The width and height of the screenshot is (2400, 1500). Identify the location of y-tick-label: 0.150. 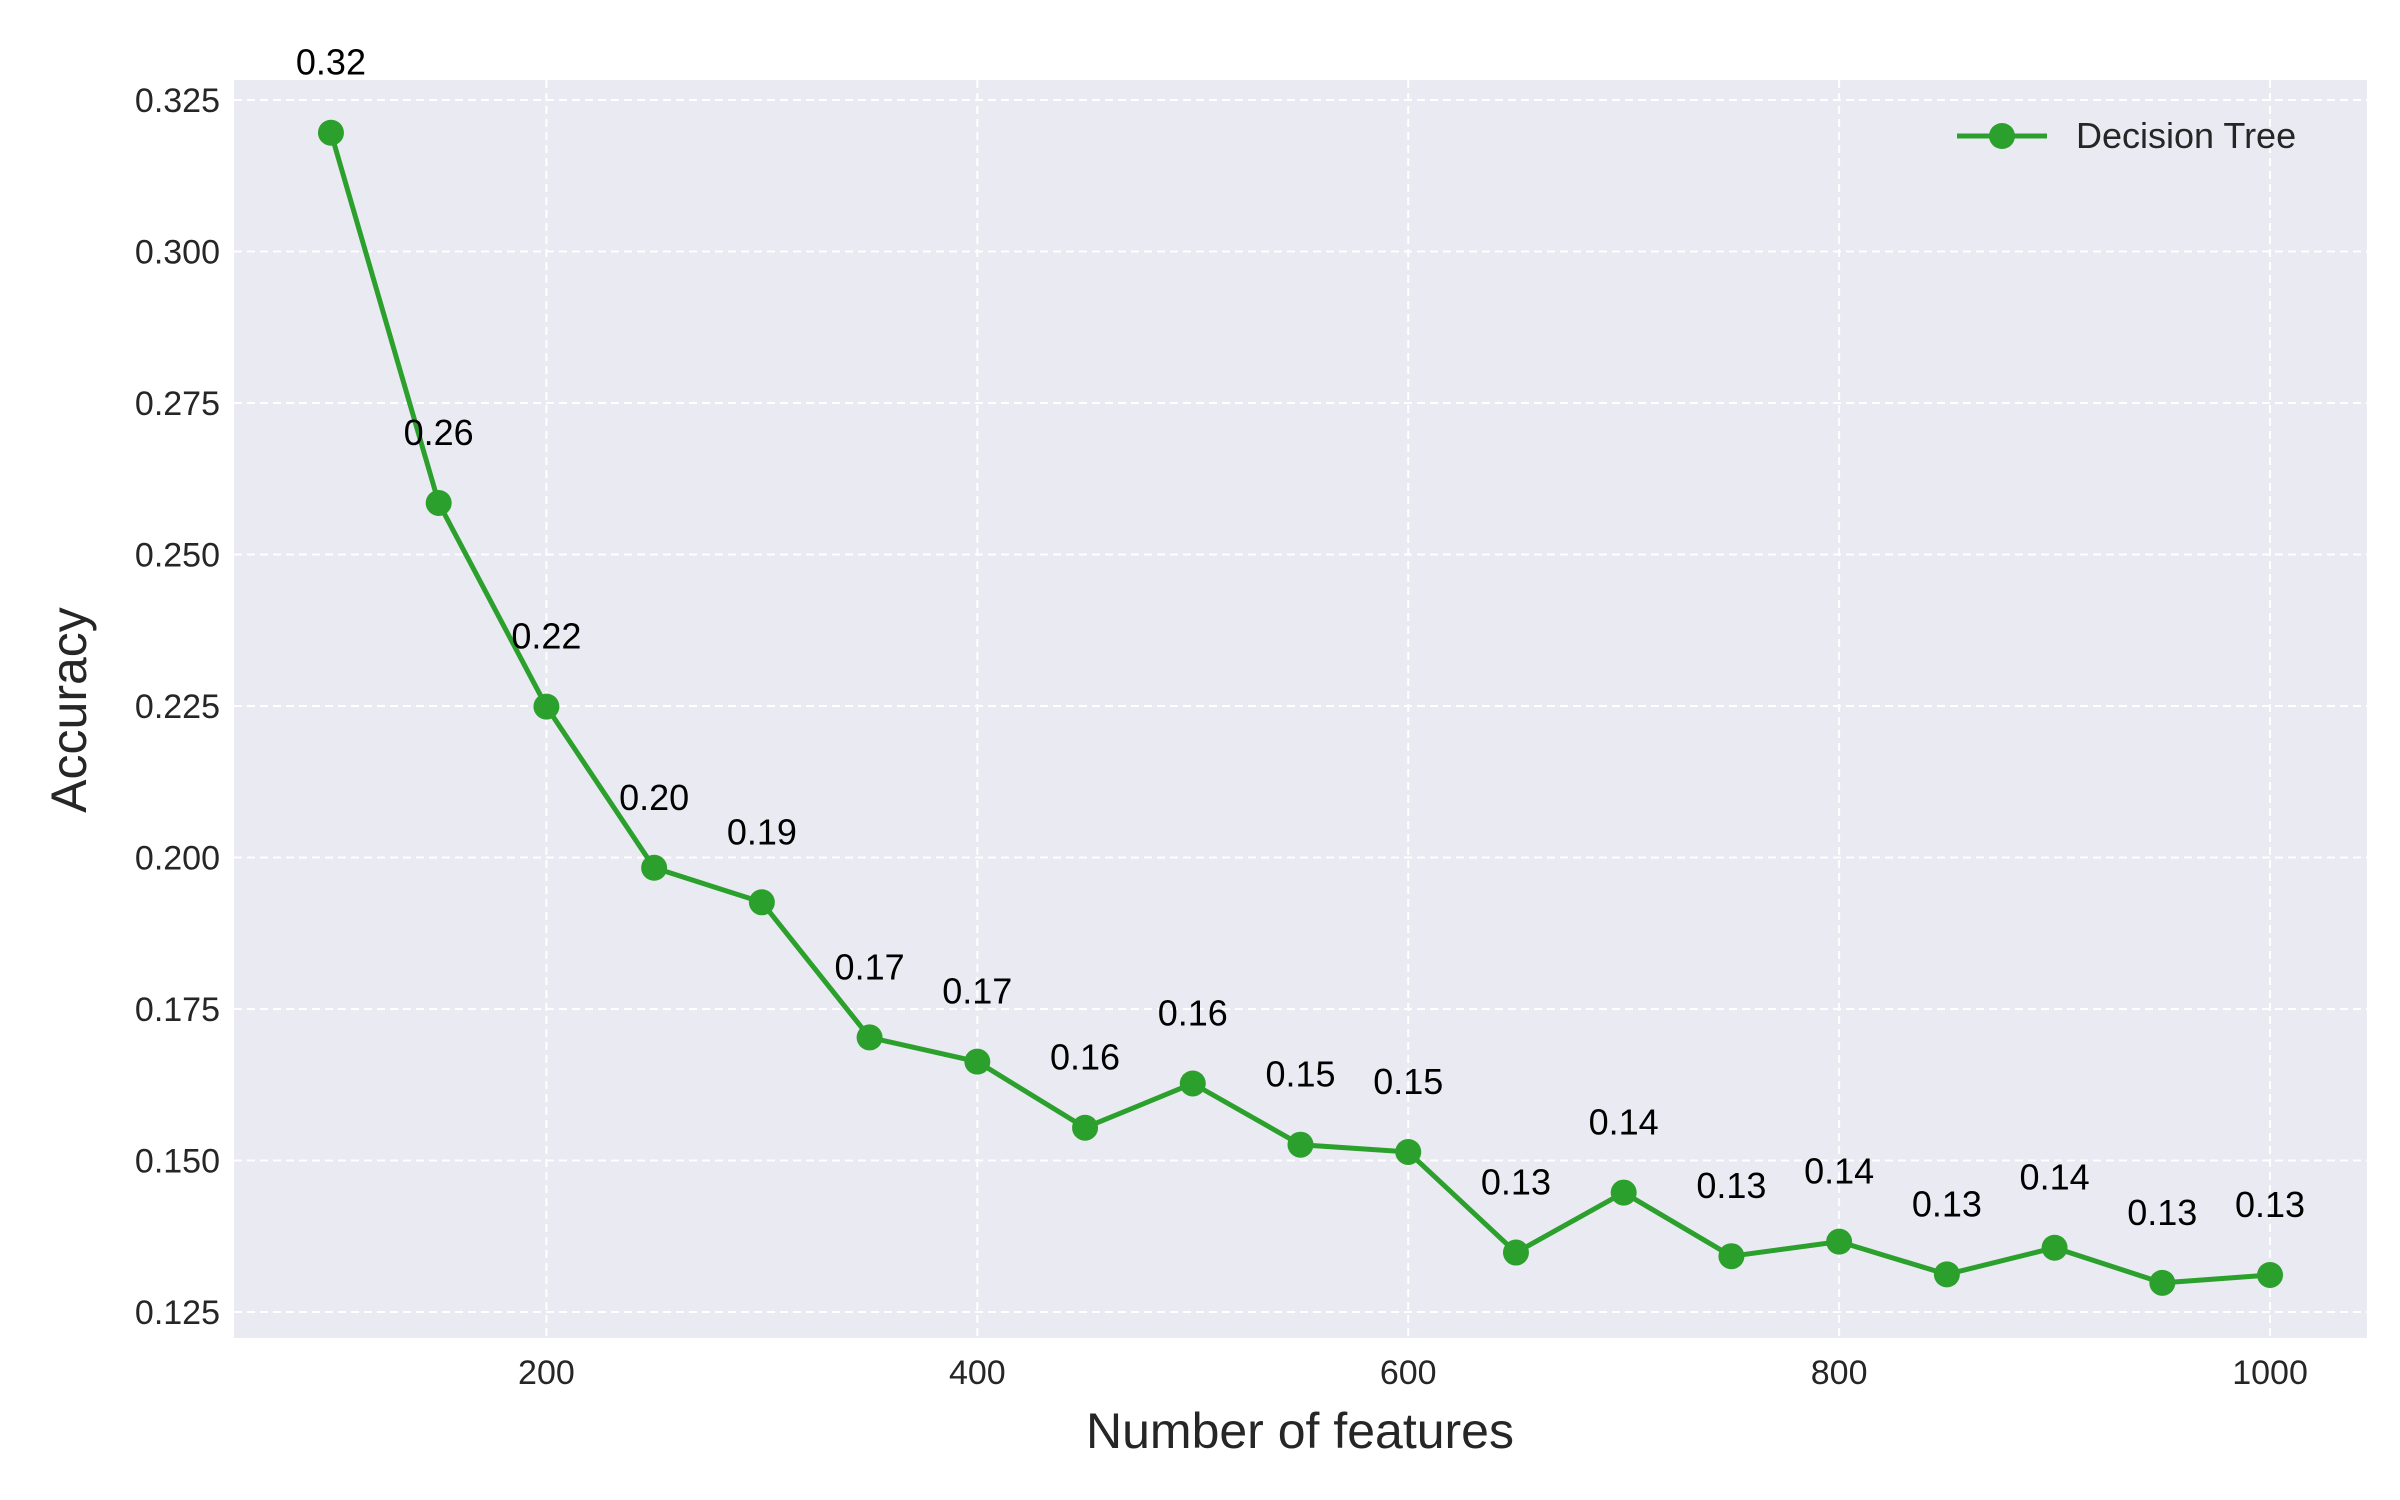
(177, 1161).